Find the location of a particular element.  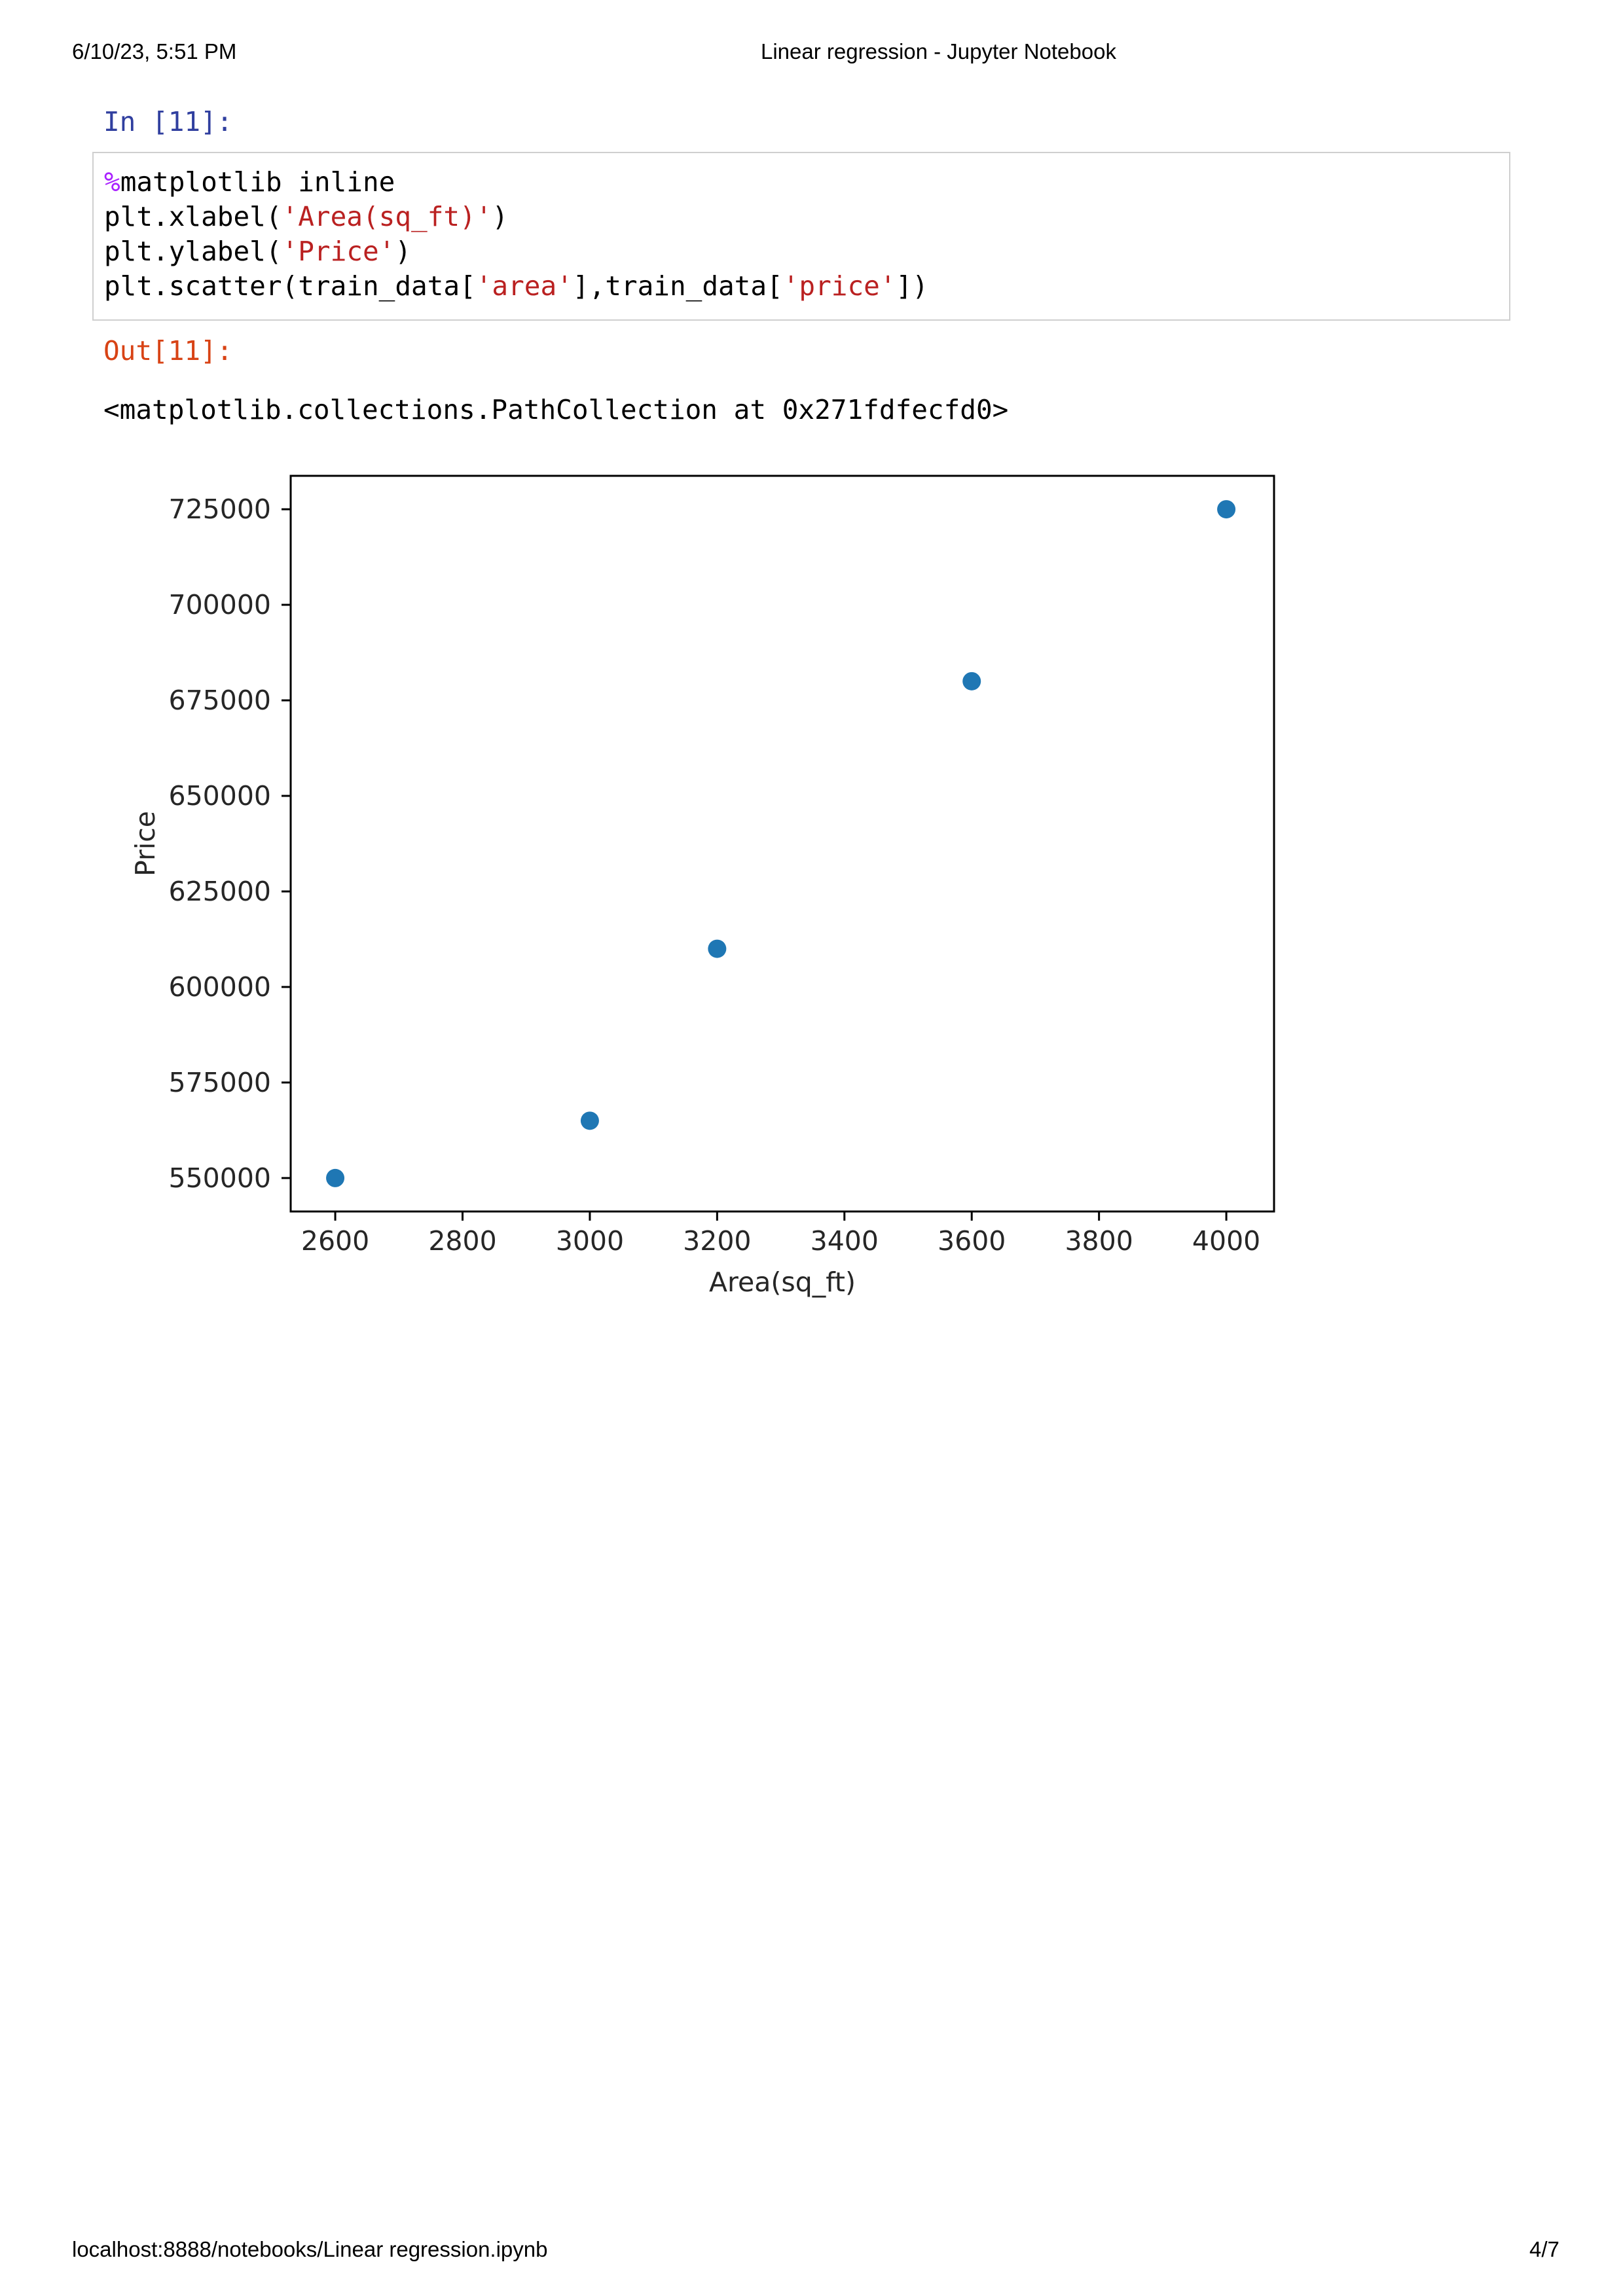

y-tick-label: 650000 is located at coordinates (219, 796).